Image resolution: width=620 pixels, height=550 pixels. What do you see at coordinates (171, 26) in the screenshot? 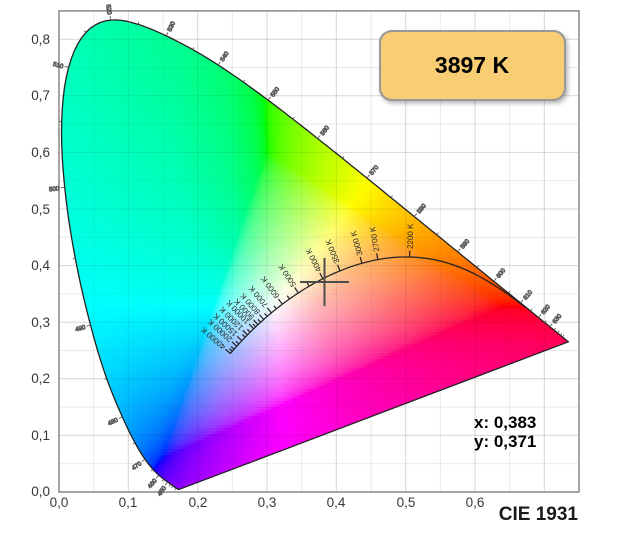
I see `svg-text: 530` at bounding box center [171, 26].